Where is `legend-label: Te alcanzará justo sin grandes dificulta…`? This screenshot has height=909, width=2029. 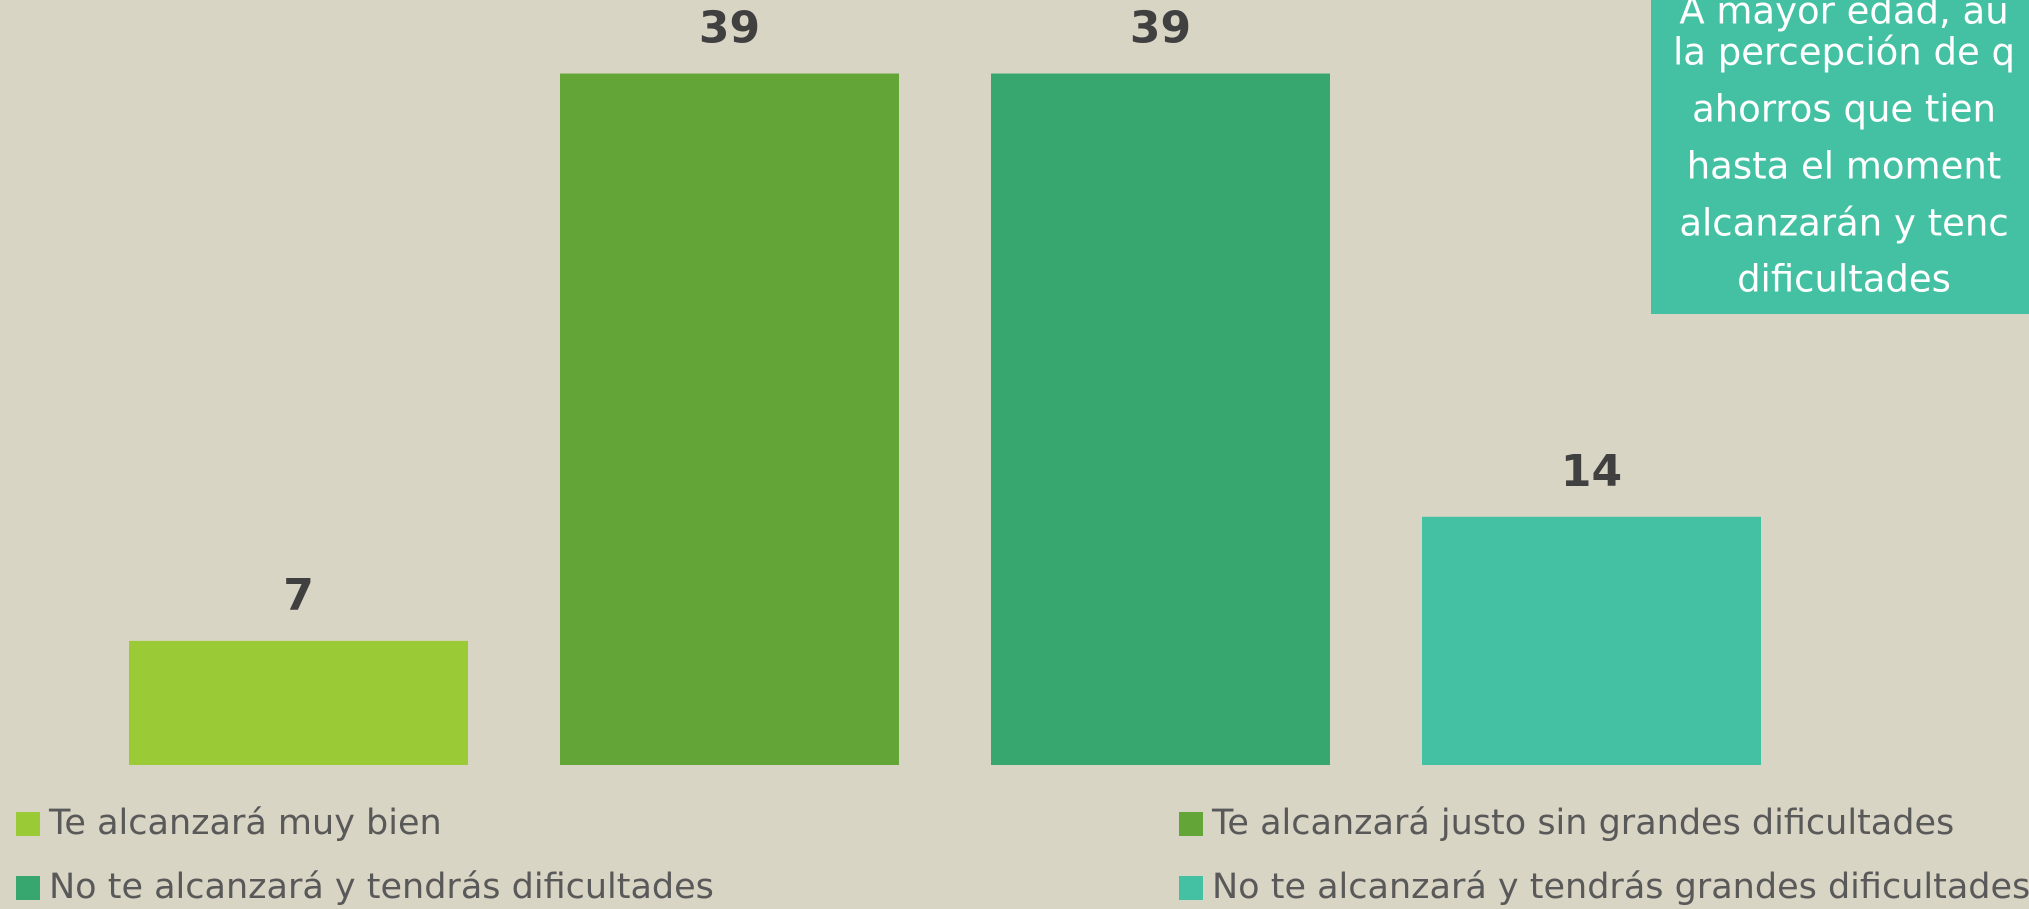 legend-label: Te alcanzará justo sin grandes dificulta… is located at coordinates (1582, 823).